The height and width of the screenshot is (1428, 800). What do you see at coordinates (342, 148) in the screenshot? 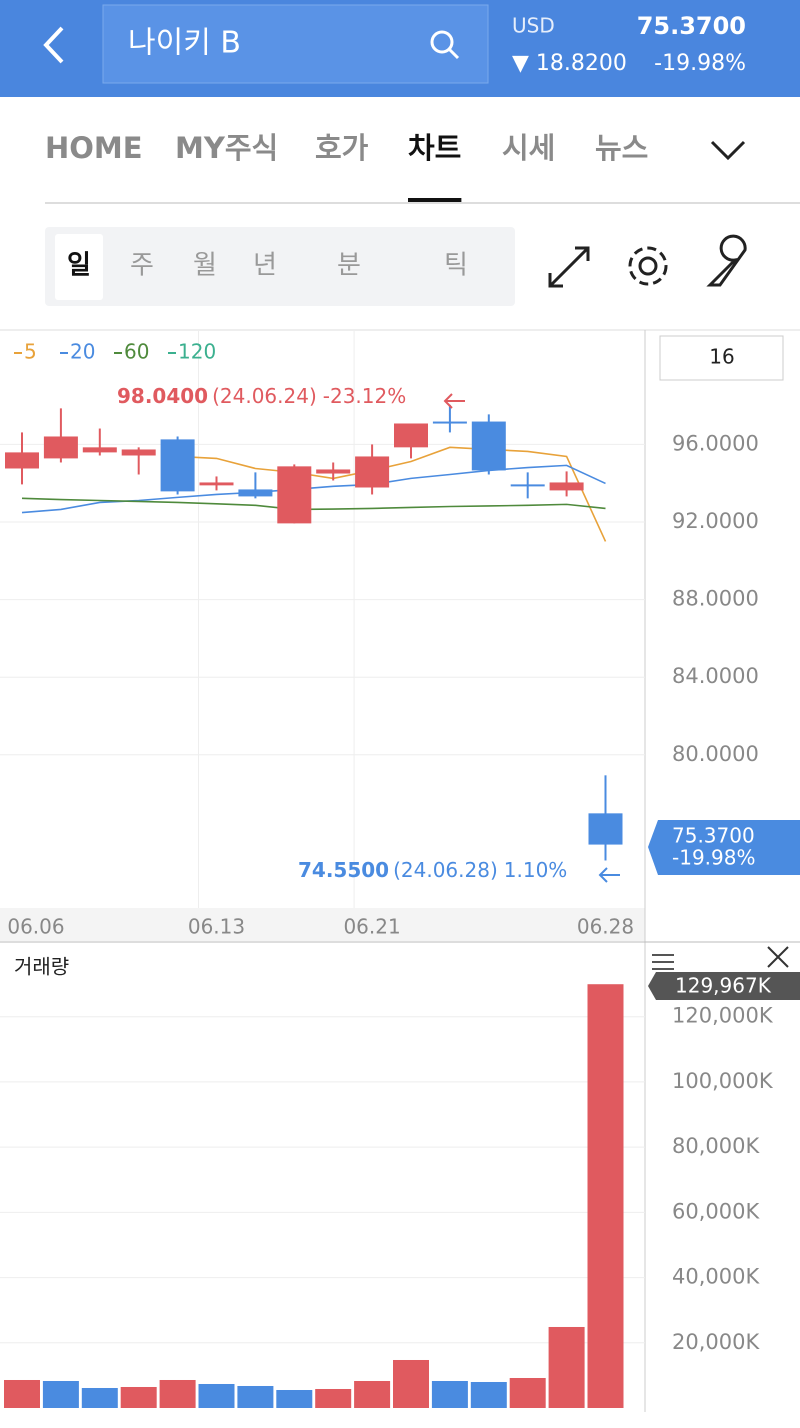
I see `tab: 호가` at bounding box center [342, 148].